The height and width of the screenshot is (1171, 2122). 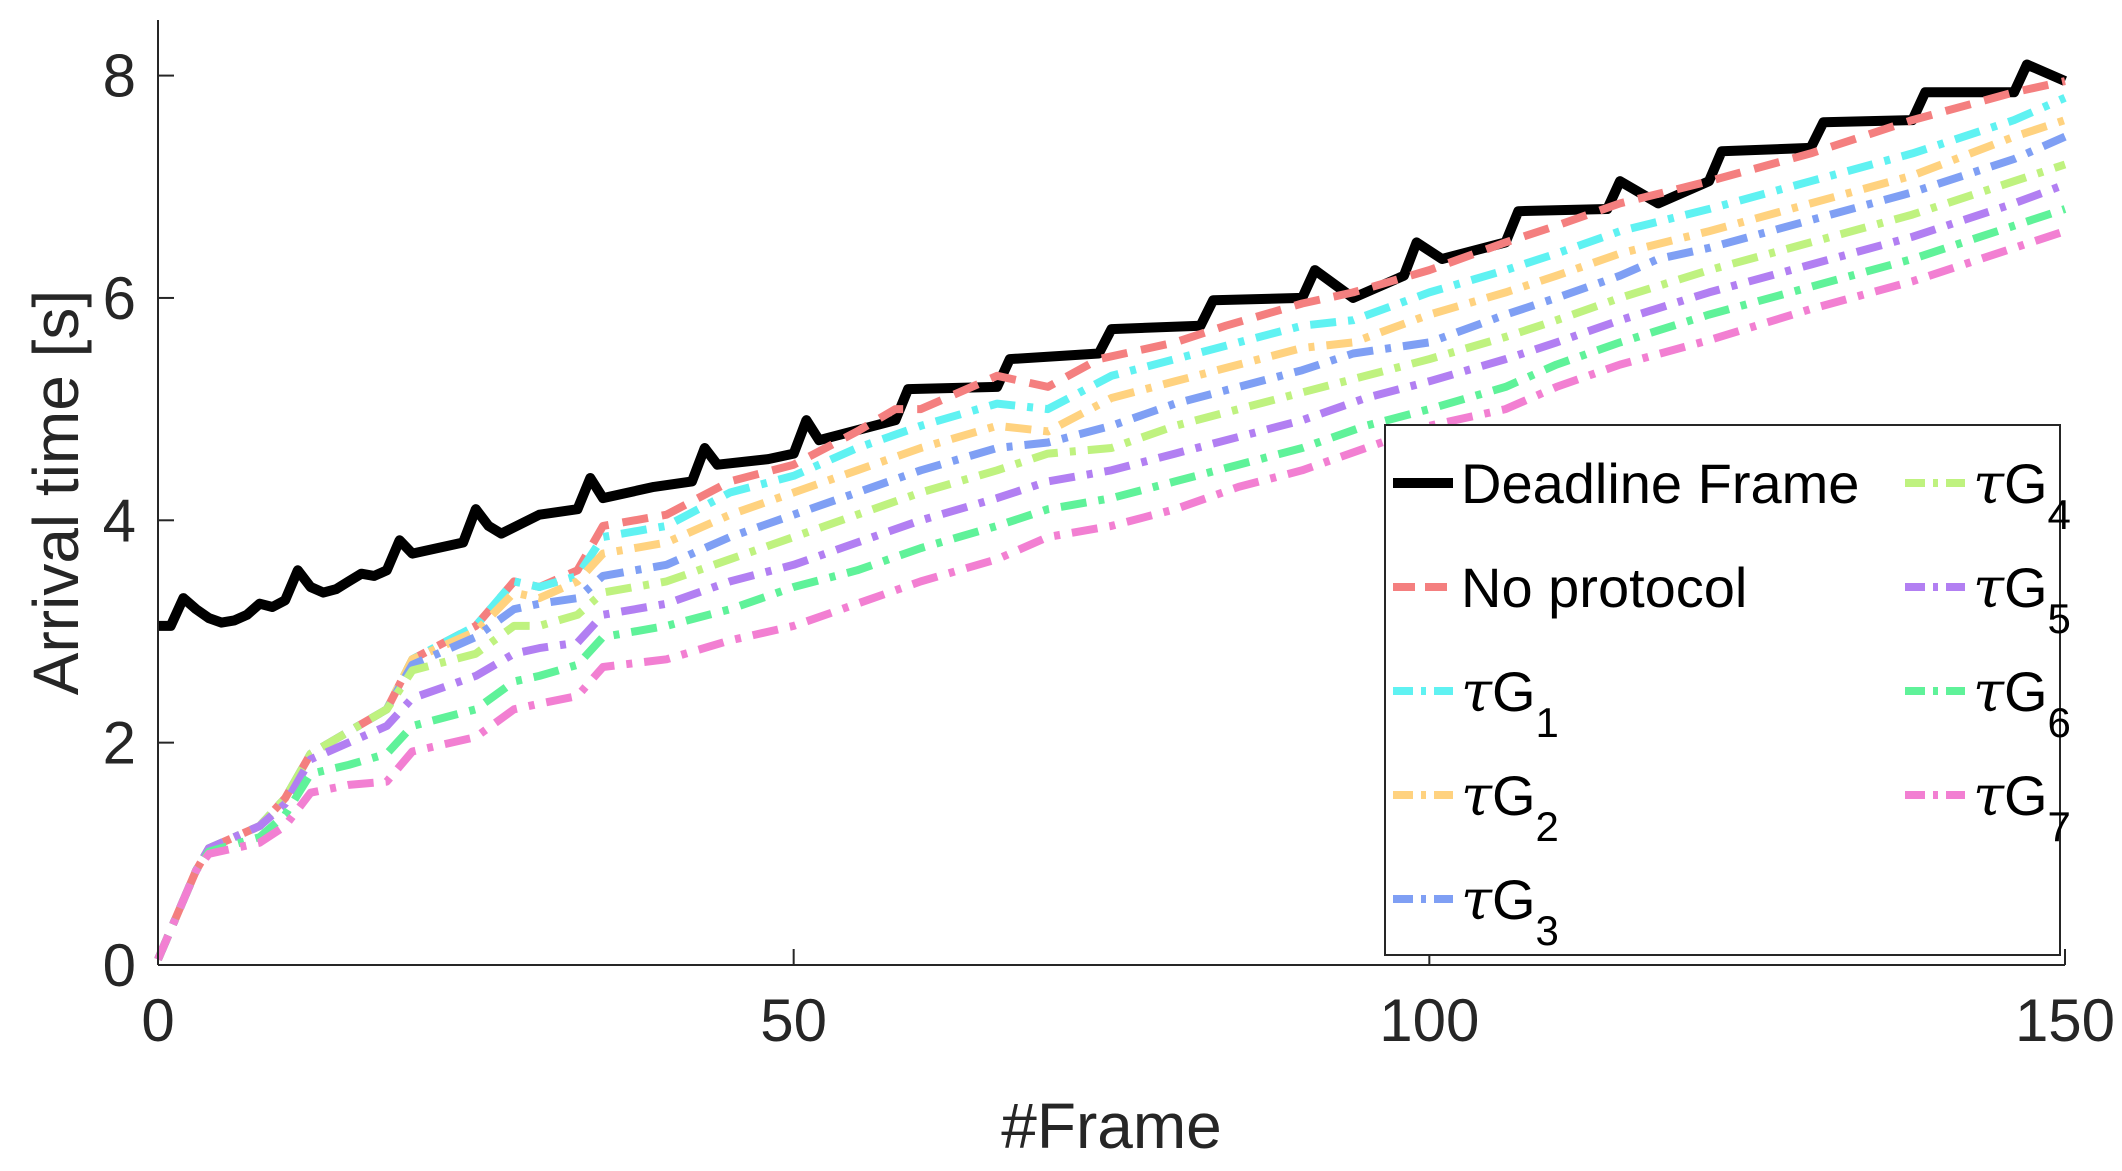 I want to click on y-tick-label: 0, so click(x=119, y=965).